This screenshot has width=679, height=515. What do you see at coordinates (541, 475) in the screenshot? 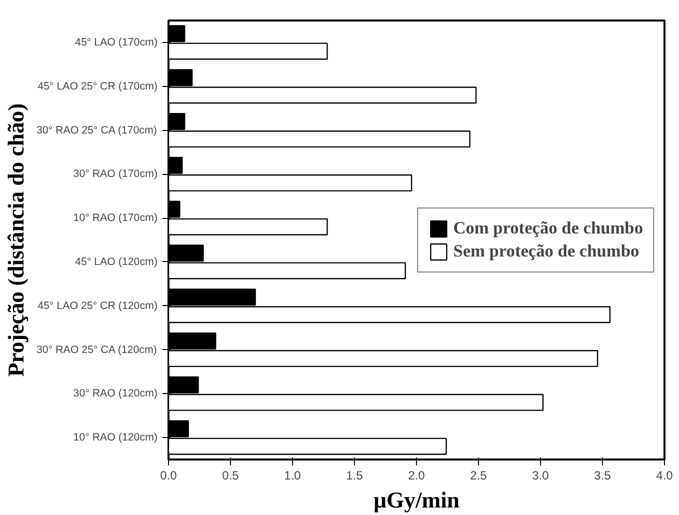
I see `x-tick-label: 3.0` at bounding box center [541, 475].